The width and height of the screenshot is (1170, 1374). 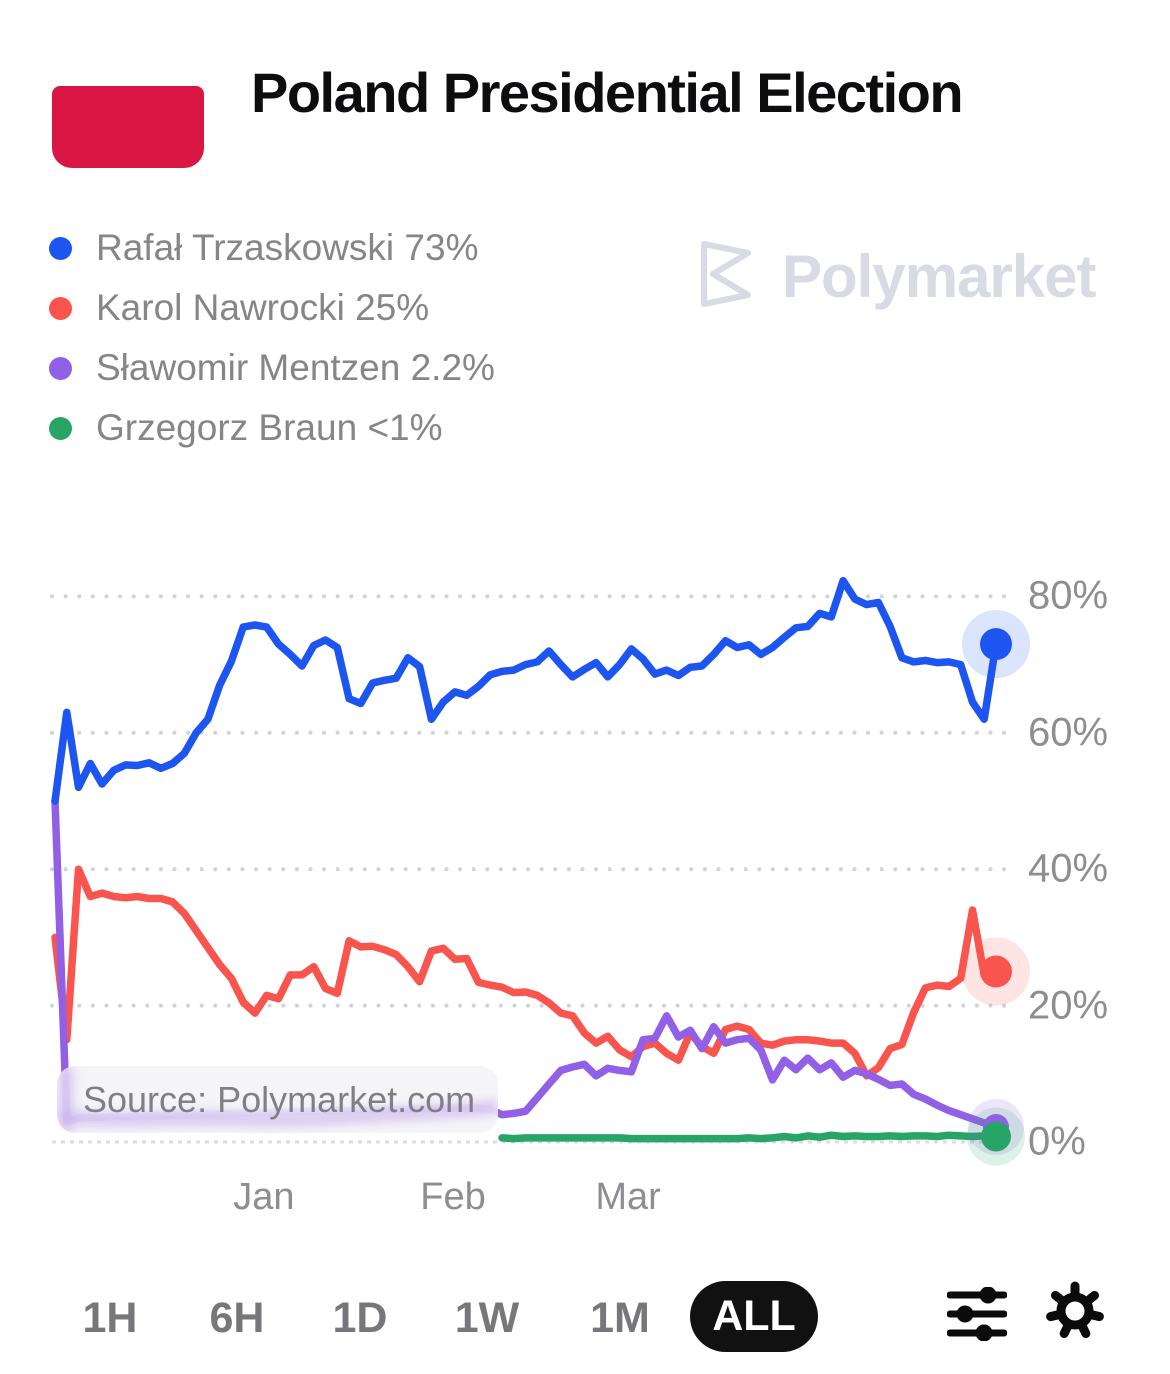 I want to click on legend-dot-red-icon, so click(x=60, y=308).